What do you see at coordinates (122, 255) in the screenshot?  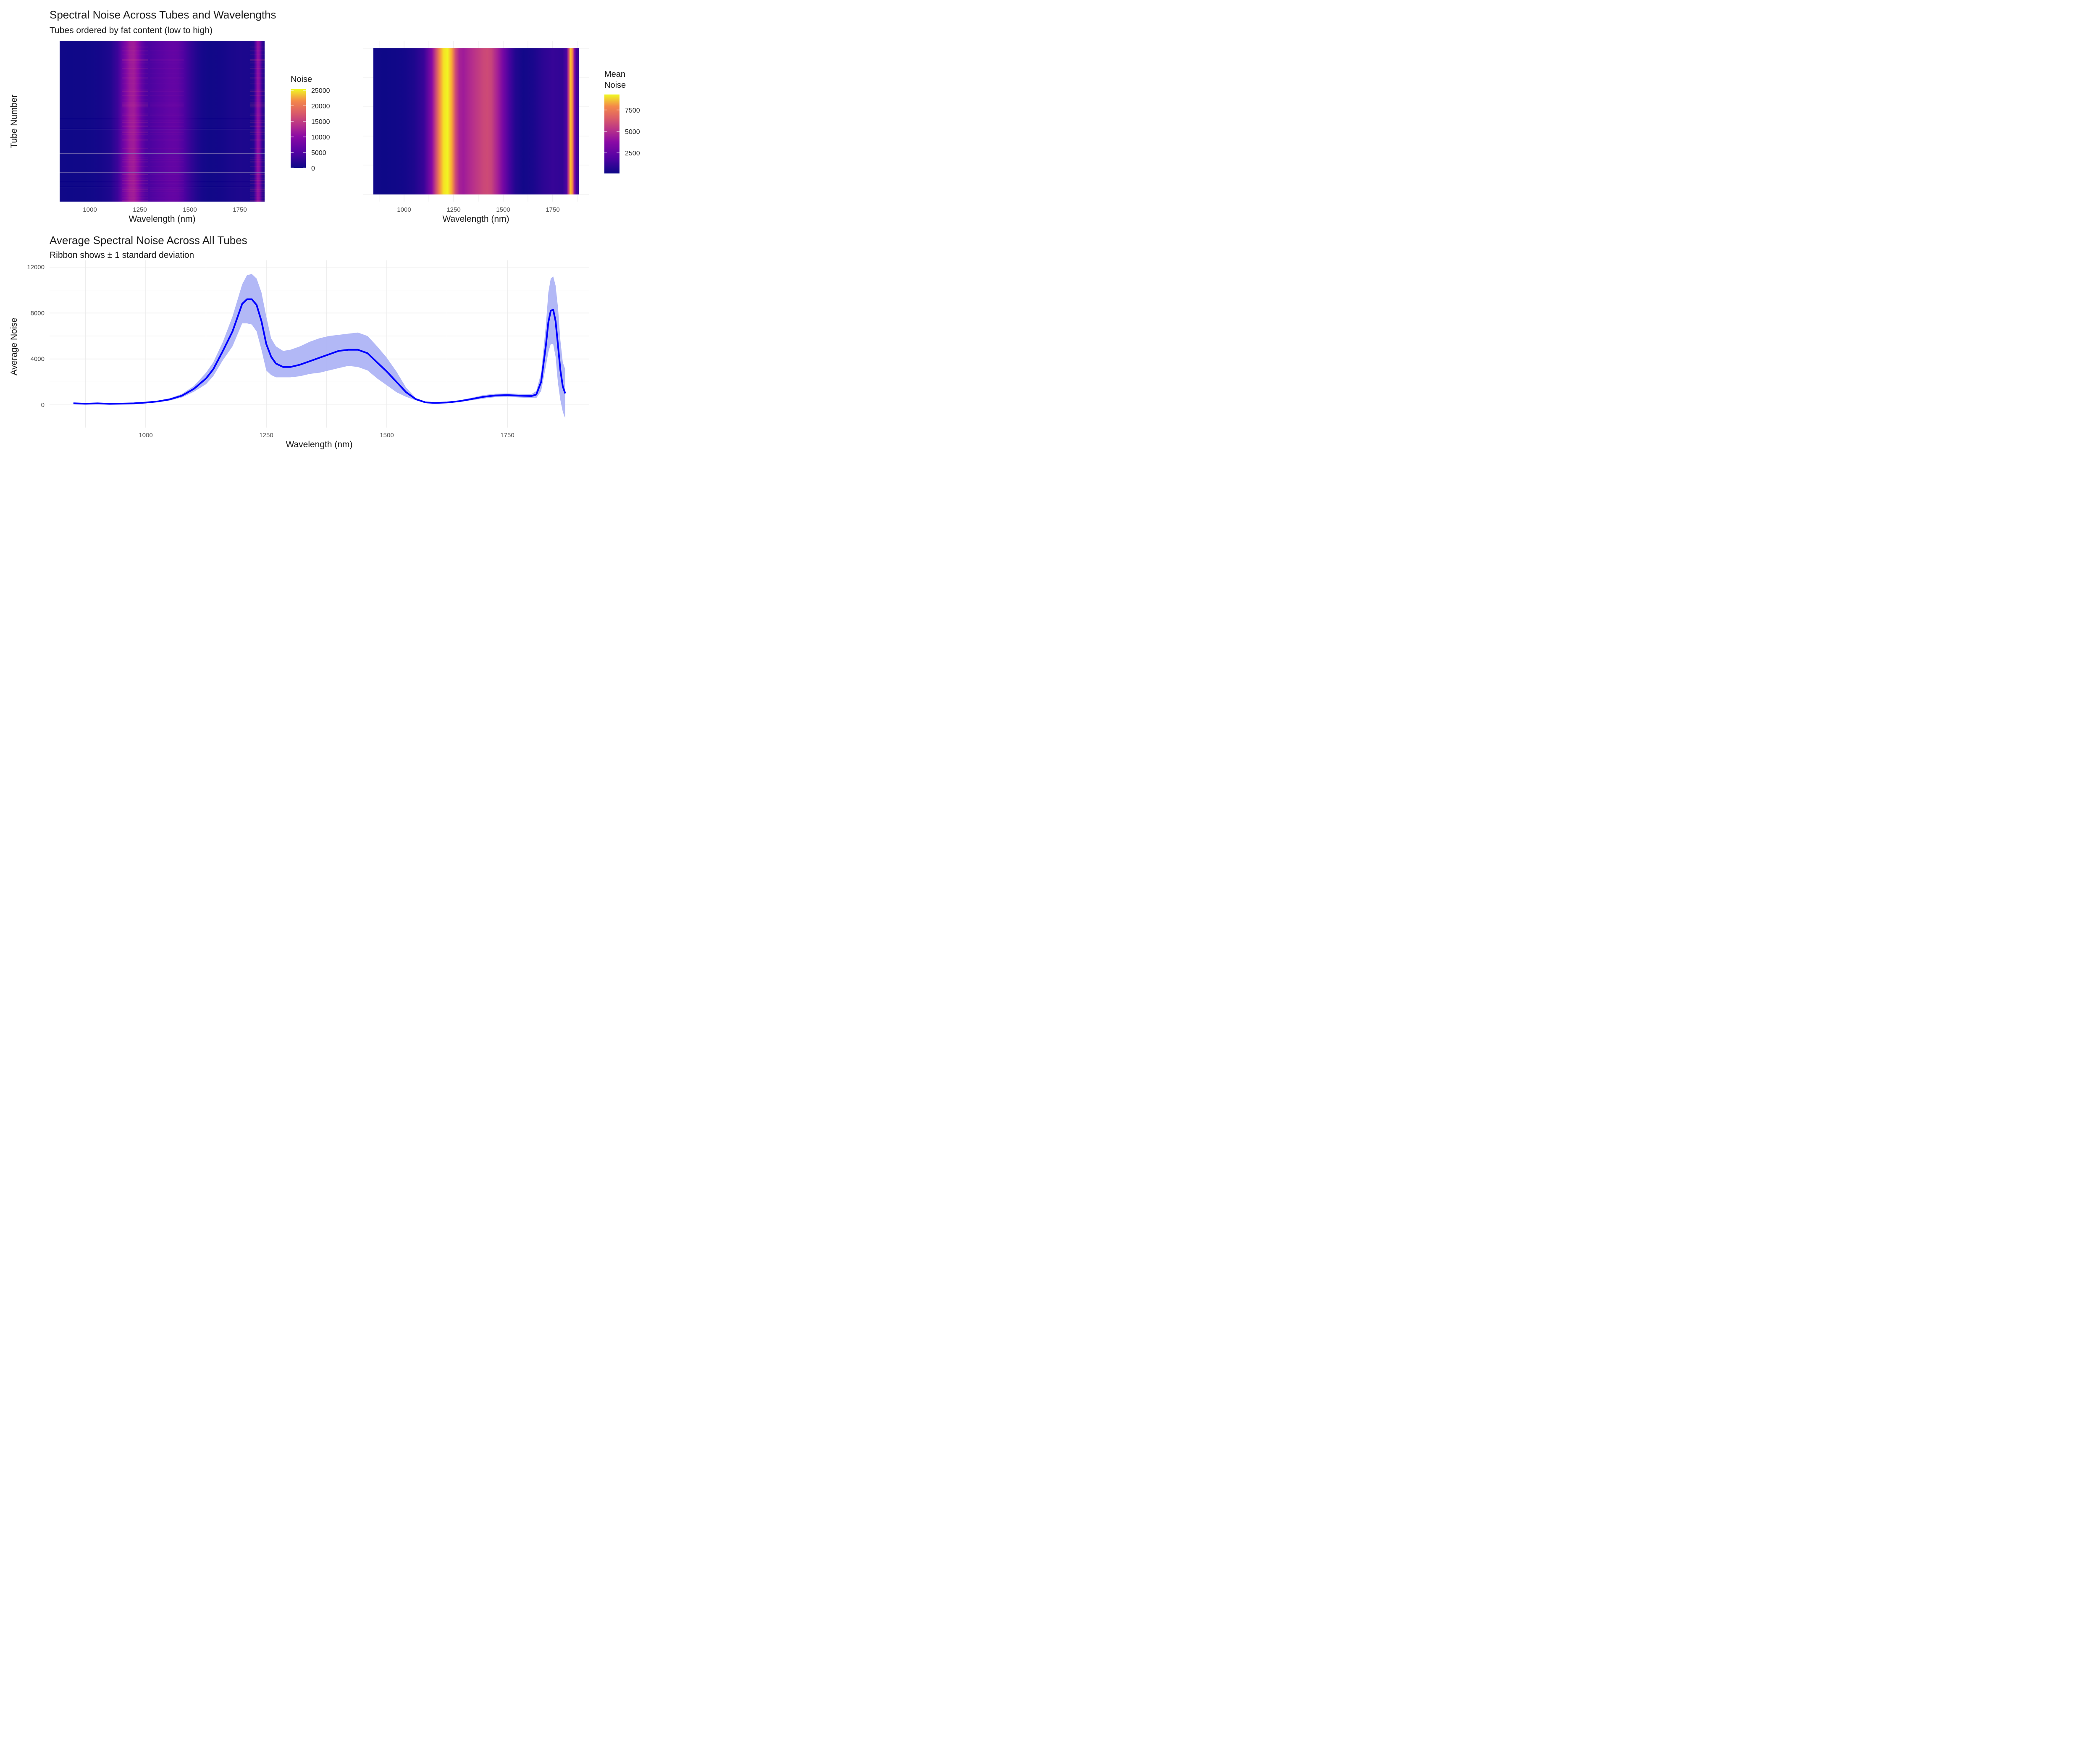 I see `bottom-subtitle: Ribbon shows ± 1 standard deviation` at bounding box center [122, 255].